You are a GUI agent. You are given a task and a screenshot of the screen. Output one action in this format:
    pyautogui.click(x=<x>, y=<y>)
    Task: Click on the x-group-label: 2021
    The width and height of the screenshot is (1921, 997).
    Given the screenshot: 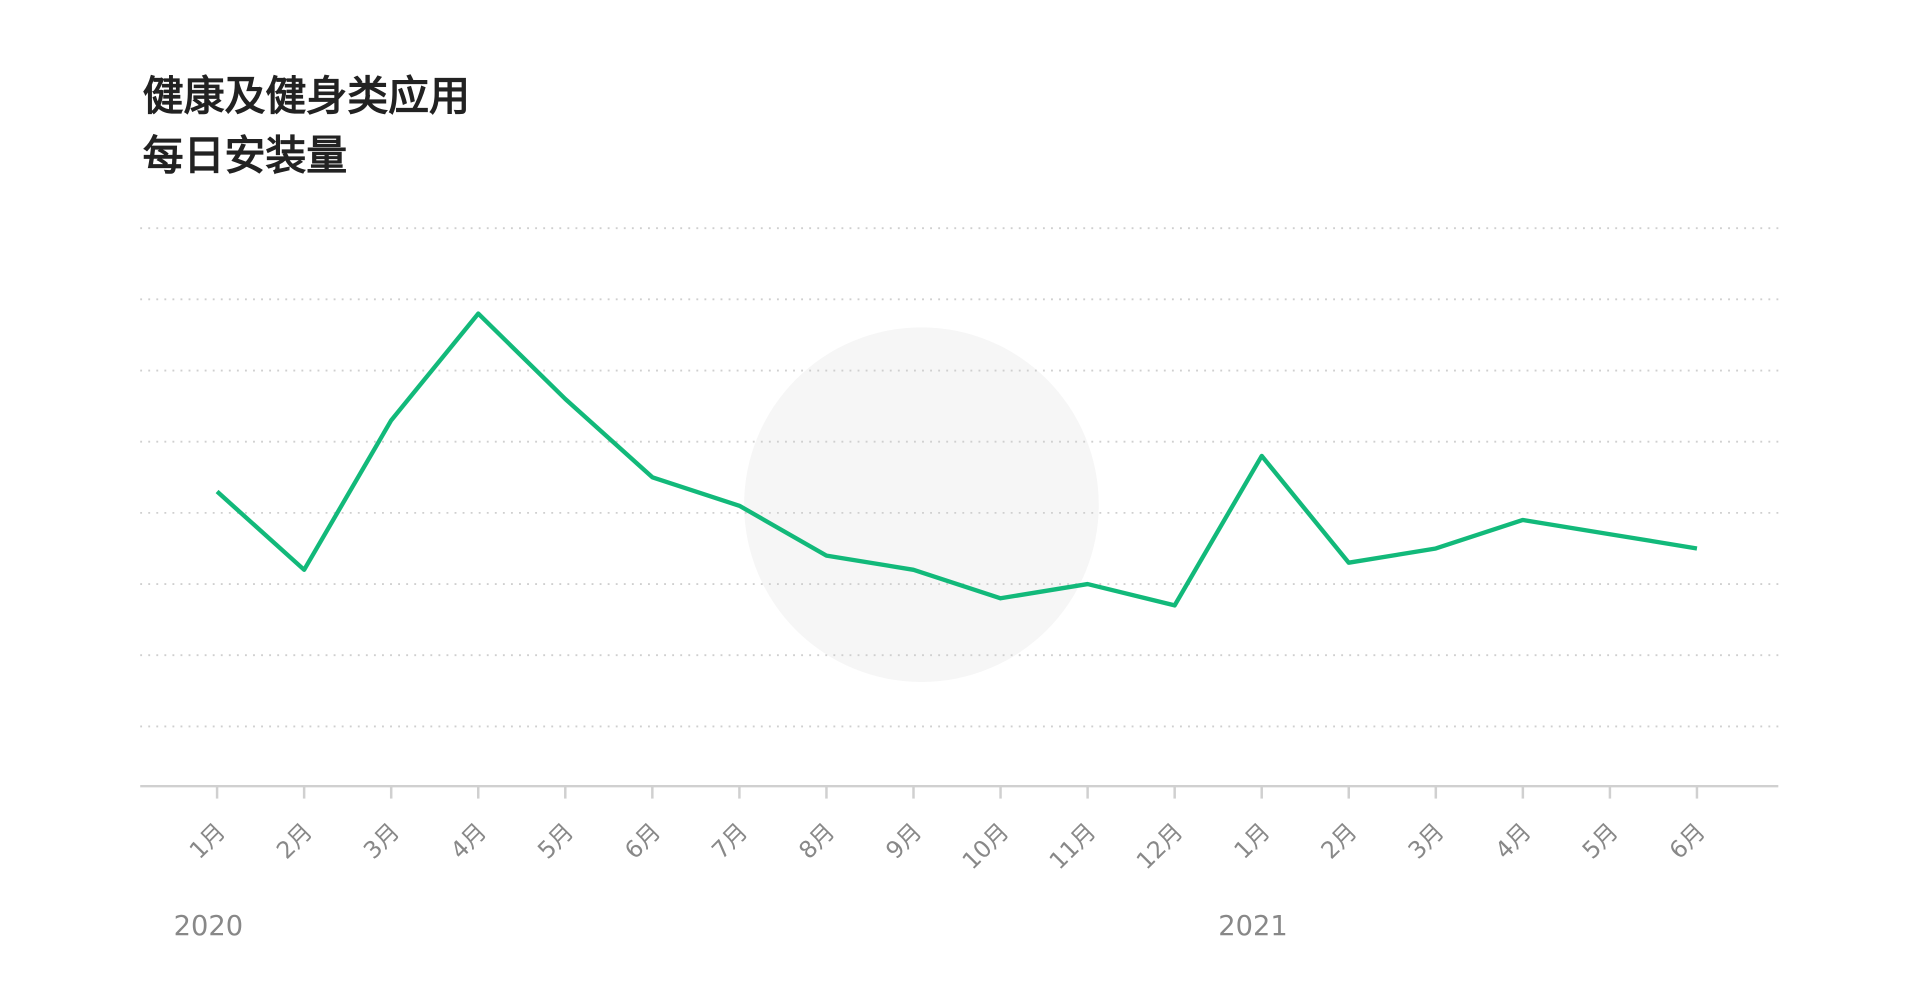 What is the action you would take?
    pyautogui.click(x=1252, y=926)
    